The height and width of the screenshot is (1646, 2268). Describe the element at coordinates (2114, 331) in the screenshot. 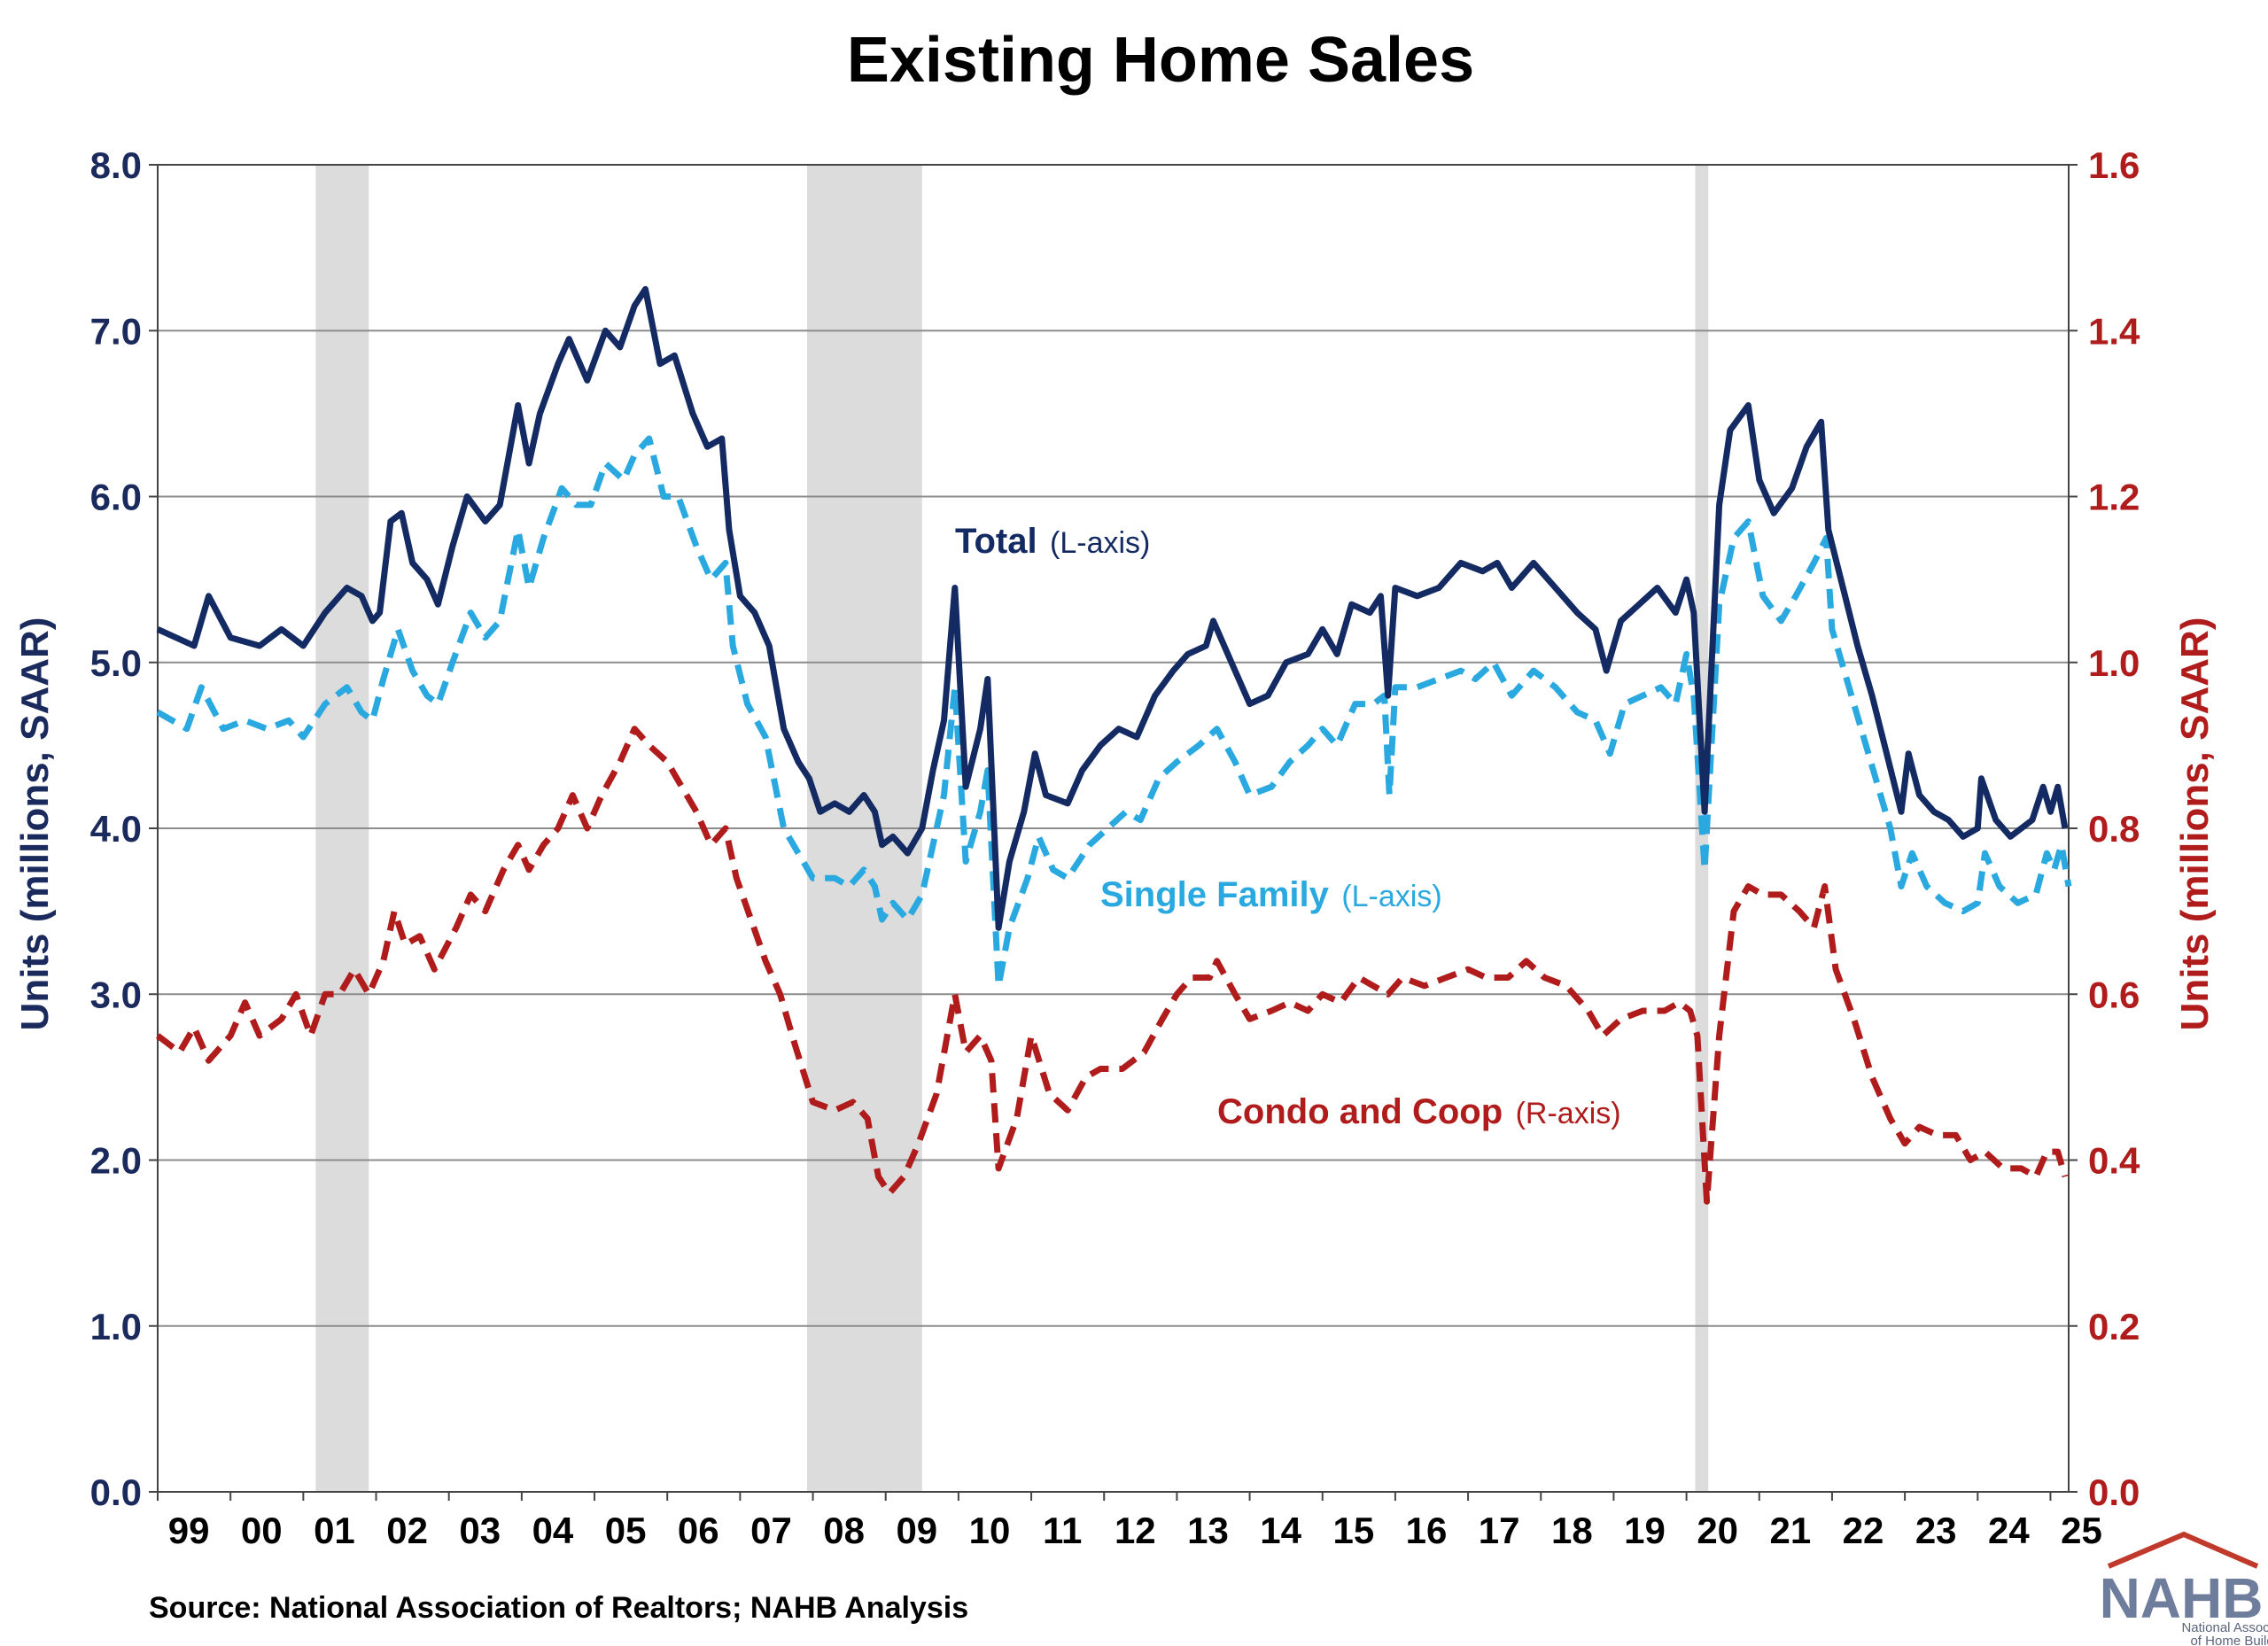

I see `right-tick-label: 1.4` at that location.